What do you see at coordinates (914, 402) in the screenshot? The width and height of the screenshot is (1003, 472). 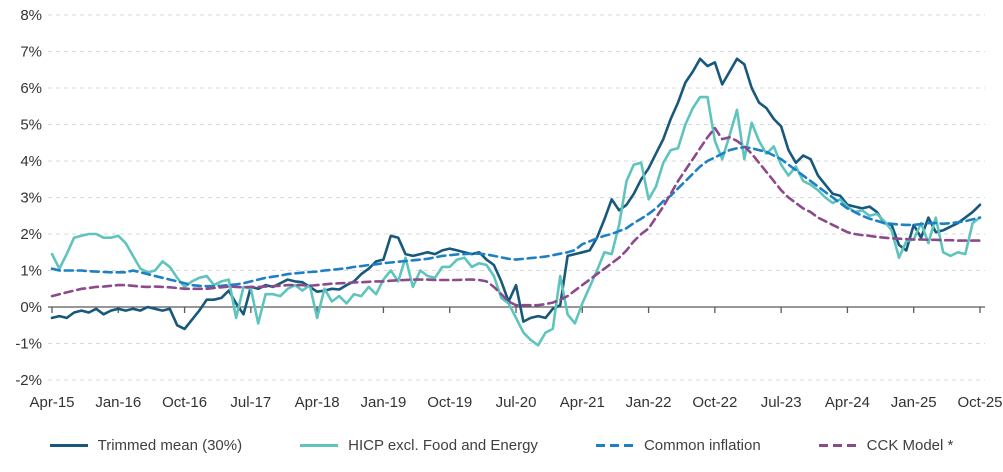 I see `x-axis-tick-label: Jan-25` at bounding box center [914, 402].